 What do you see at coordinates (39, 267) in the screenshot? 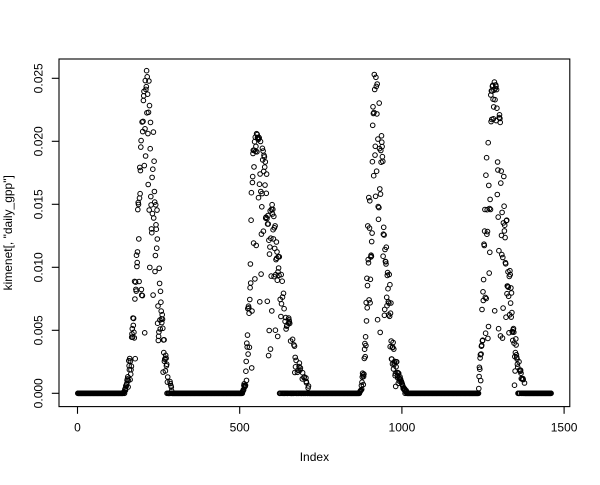
I see `svg-text: 0.010` at bounding box center [39, 267].